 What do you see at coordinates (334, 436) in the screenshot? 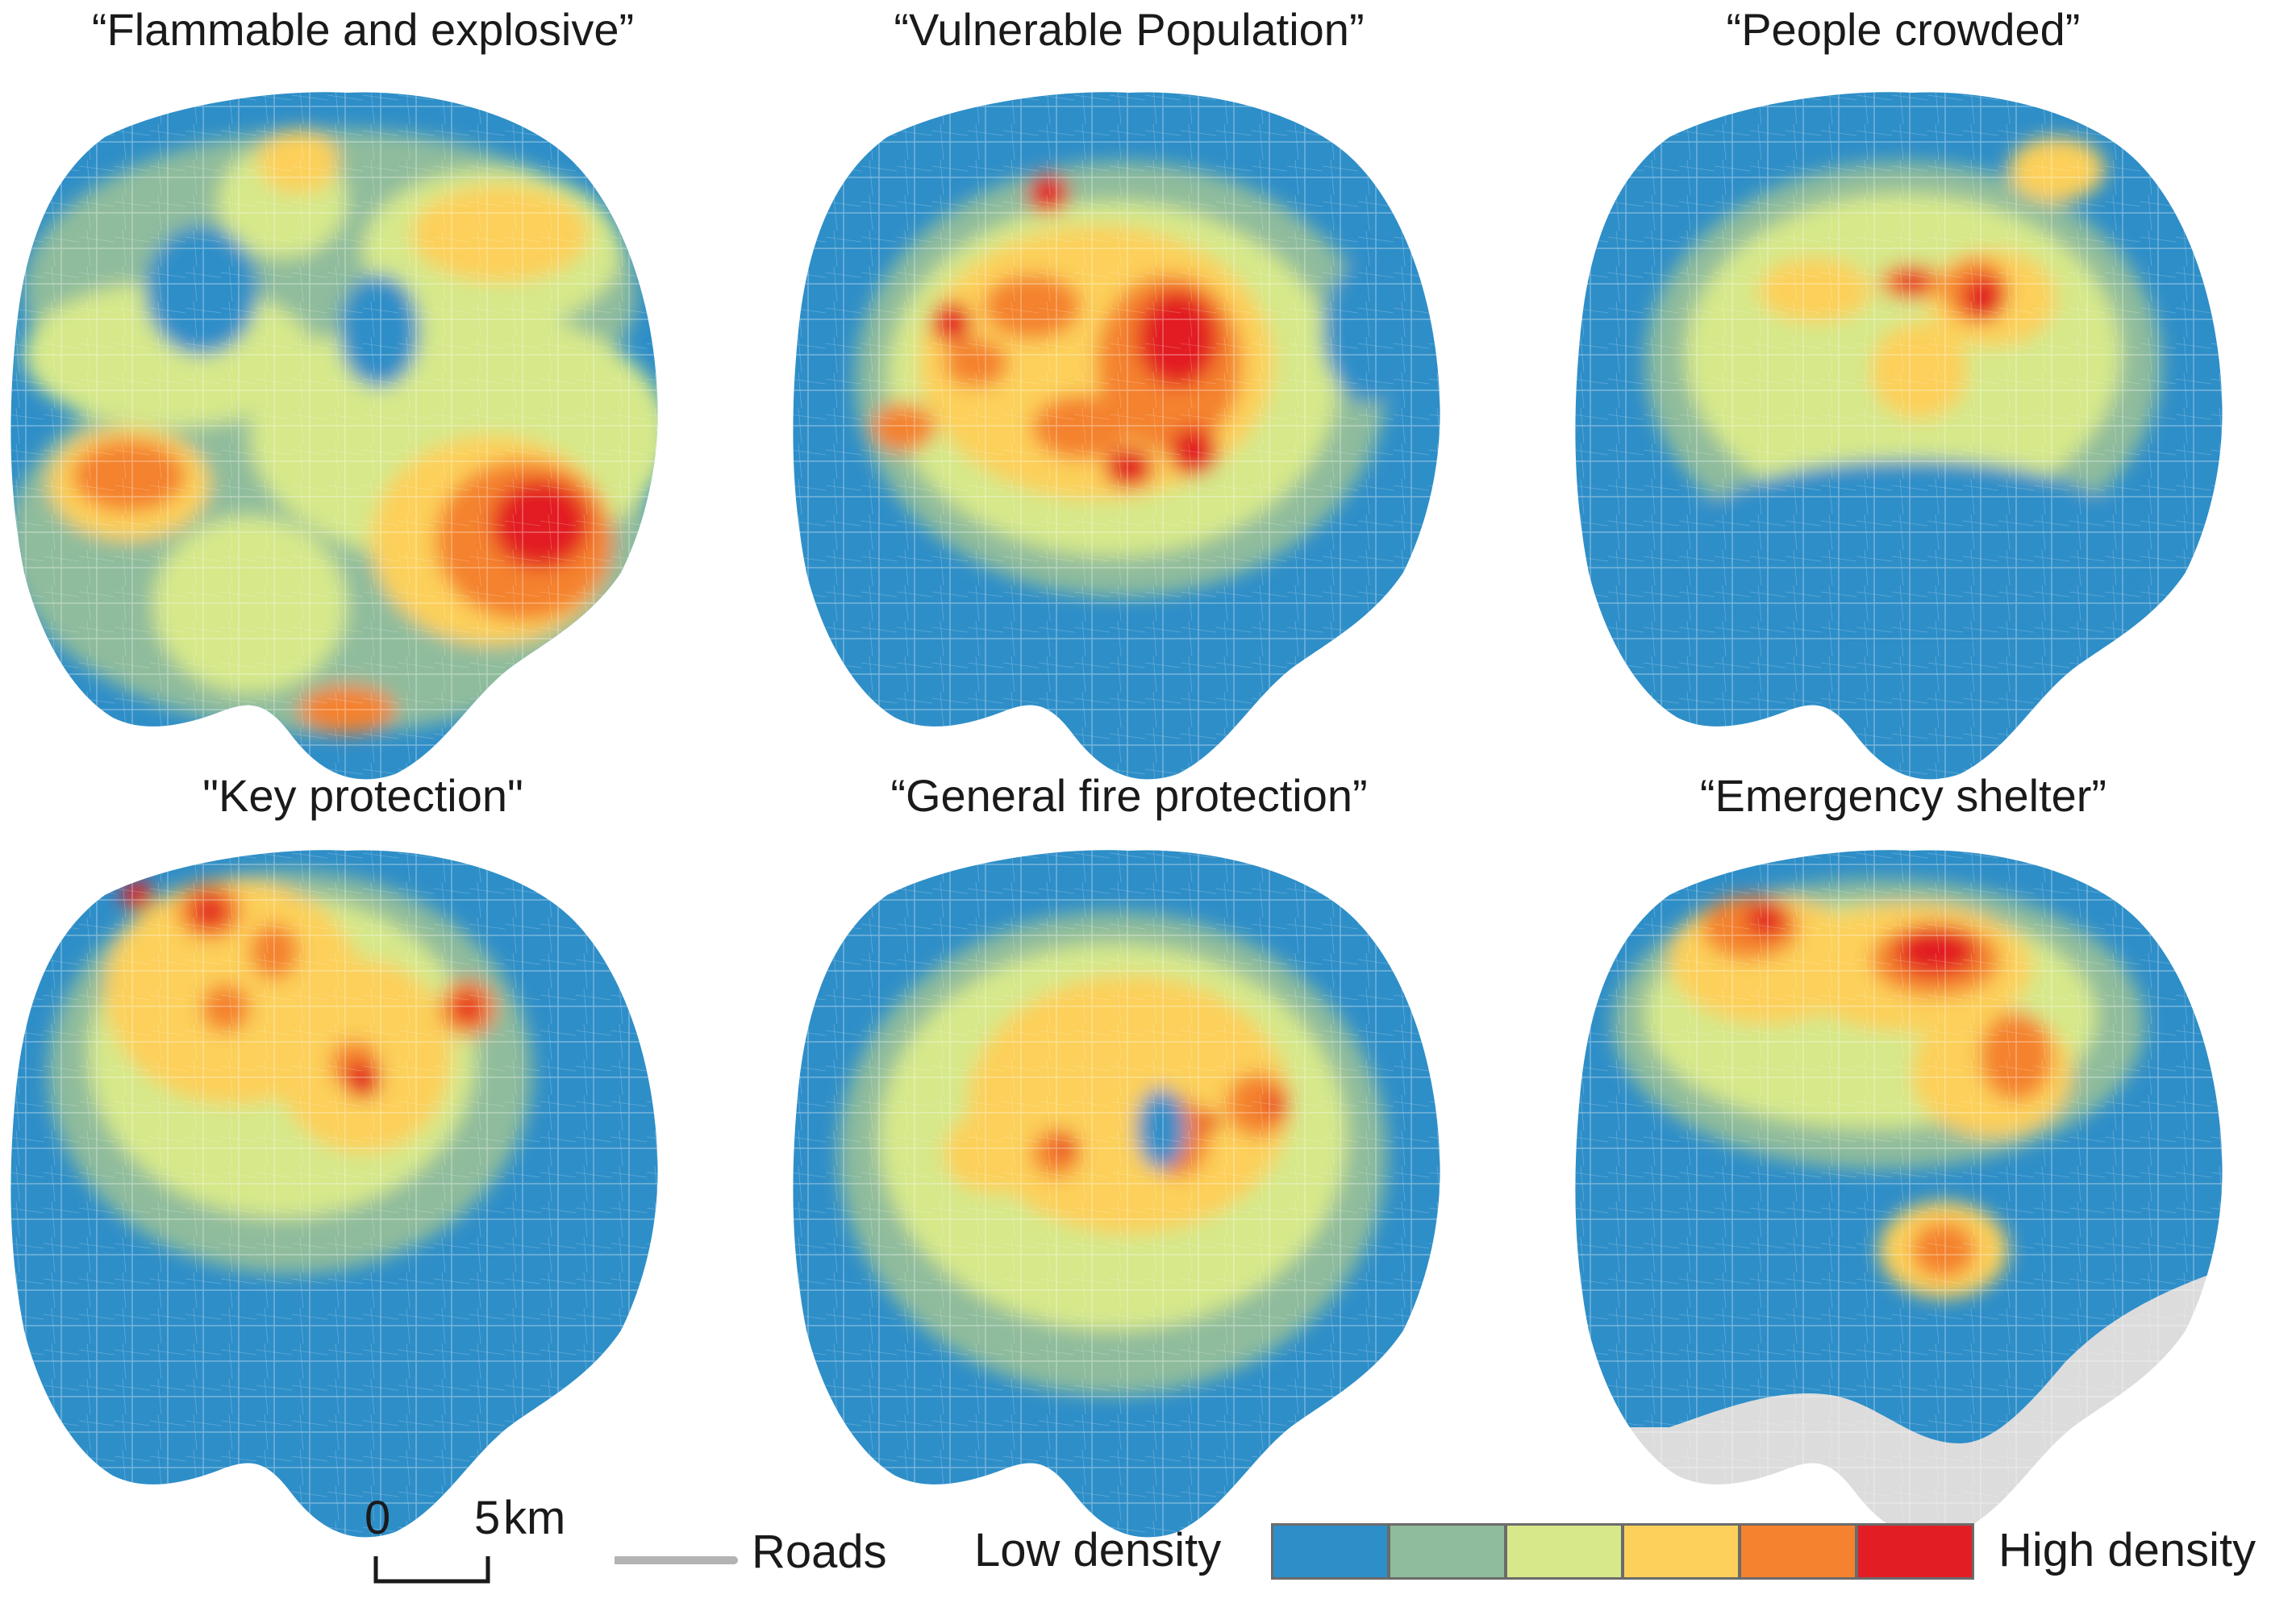
I see `map-flammable` at bounding box center [334, 436].